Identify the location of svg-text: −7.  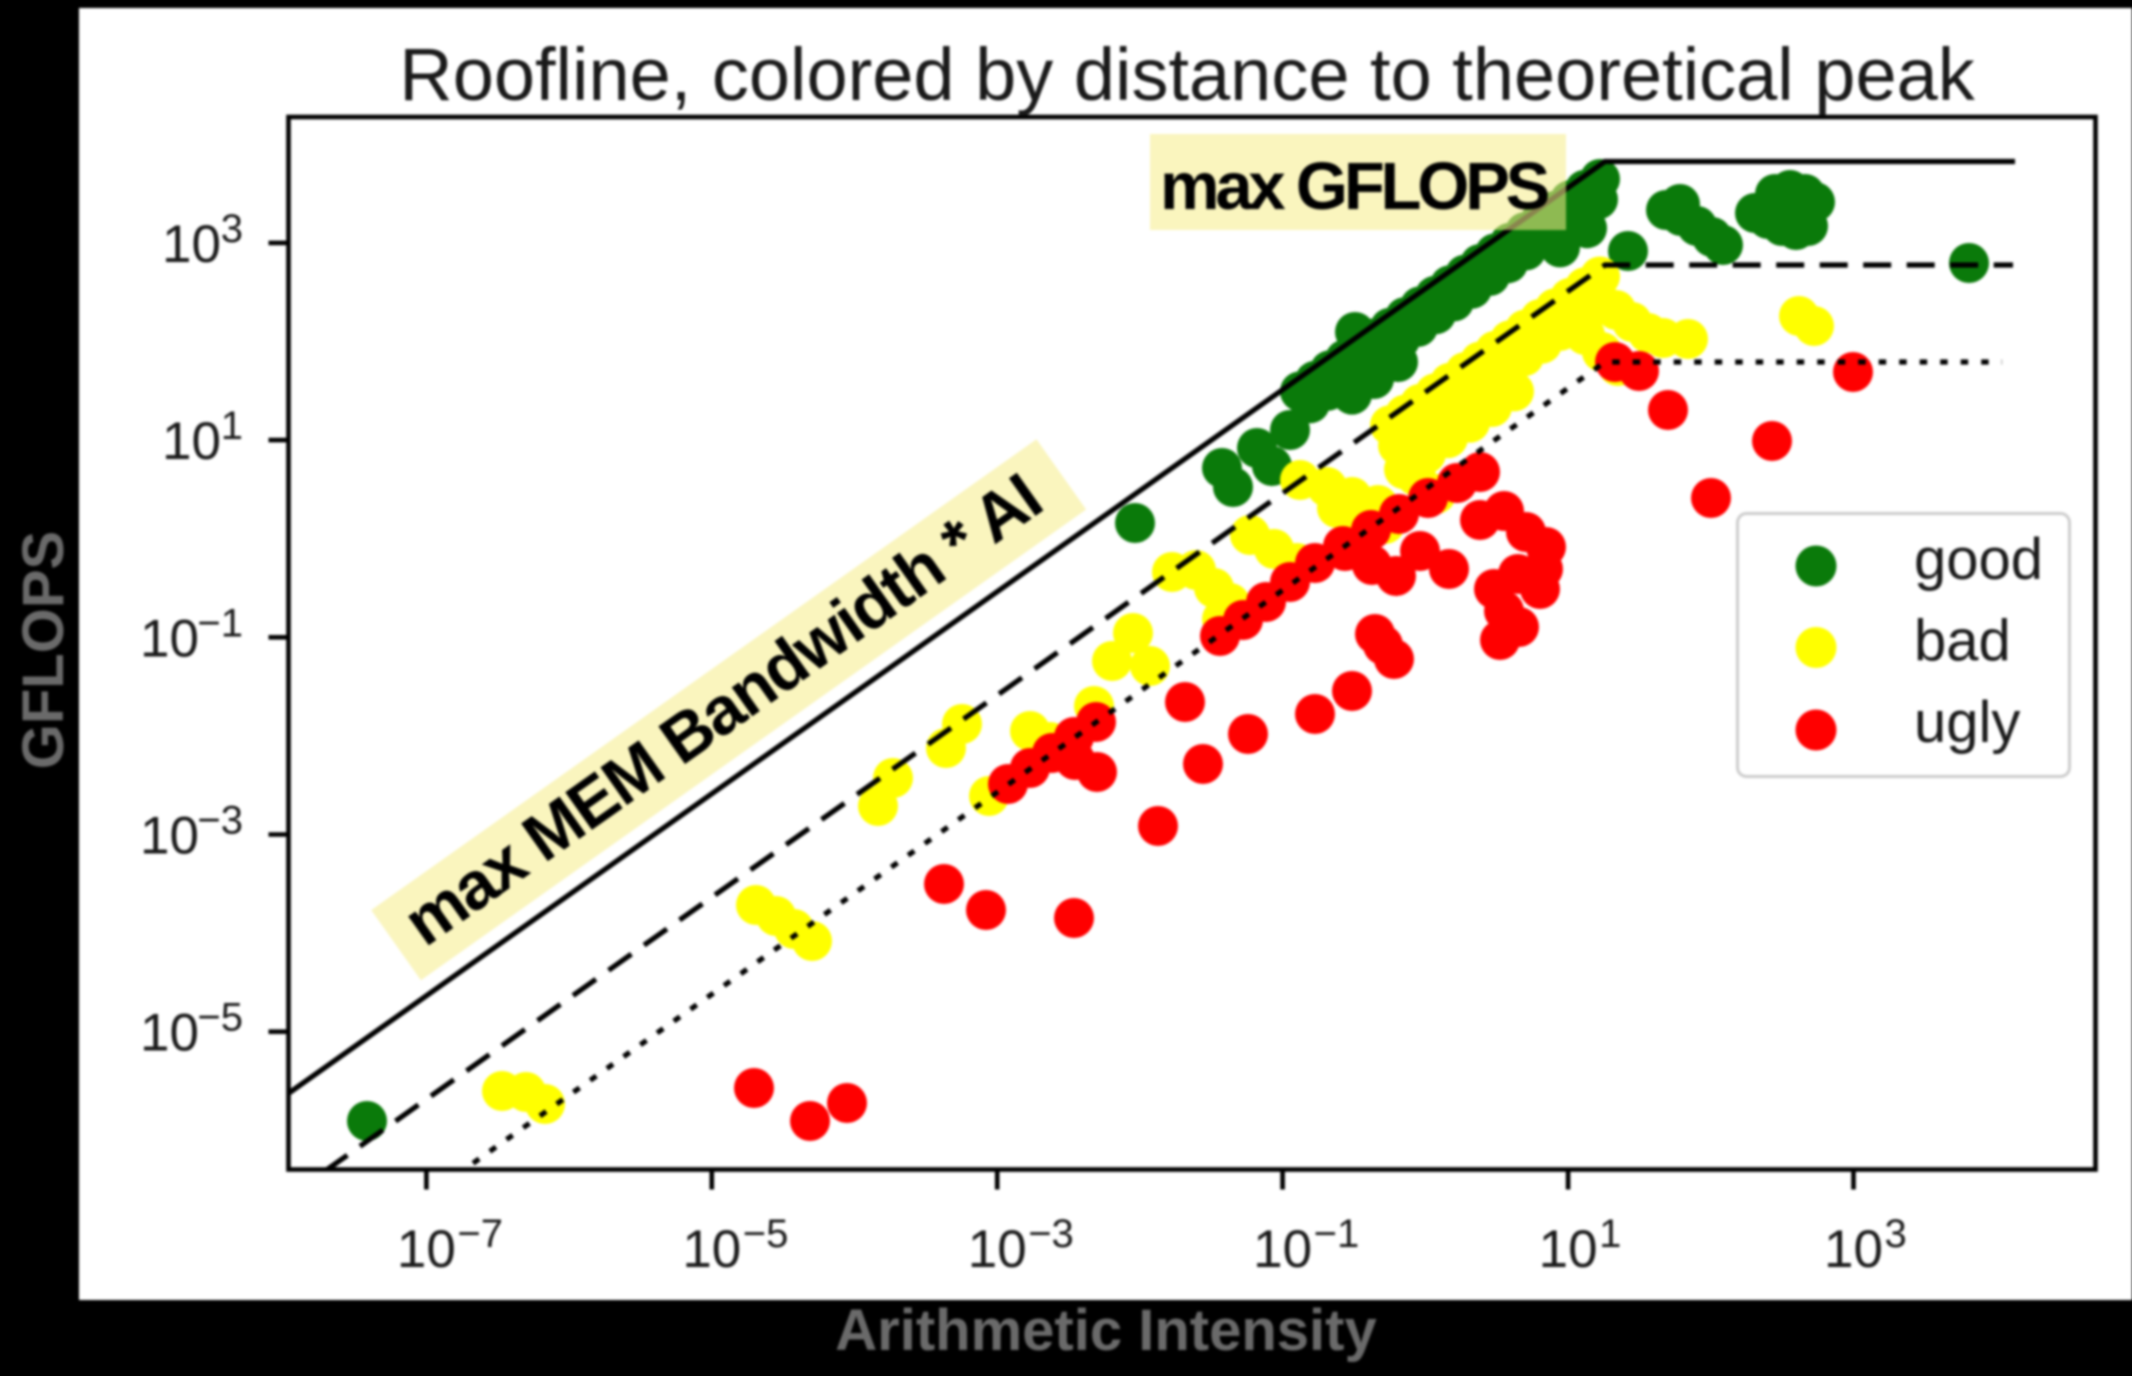
(480, 1234).